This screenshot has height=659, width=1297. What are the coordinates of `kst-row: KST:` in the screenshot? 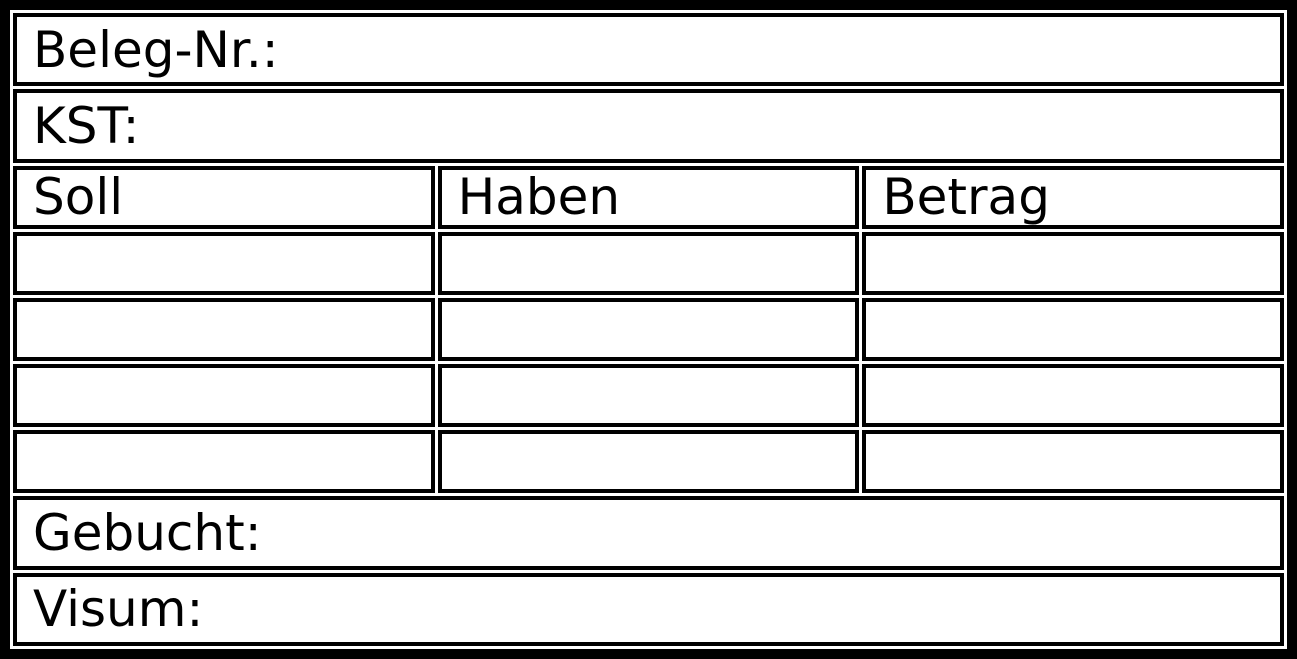 It's located at (648, 126).